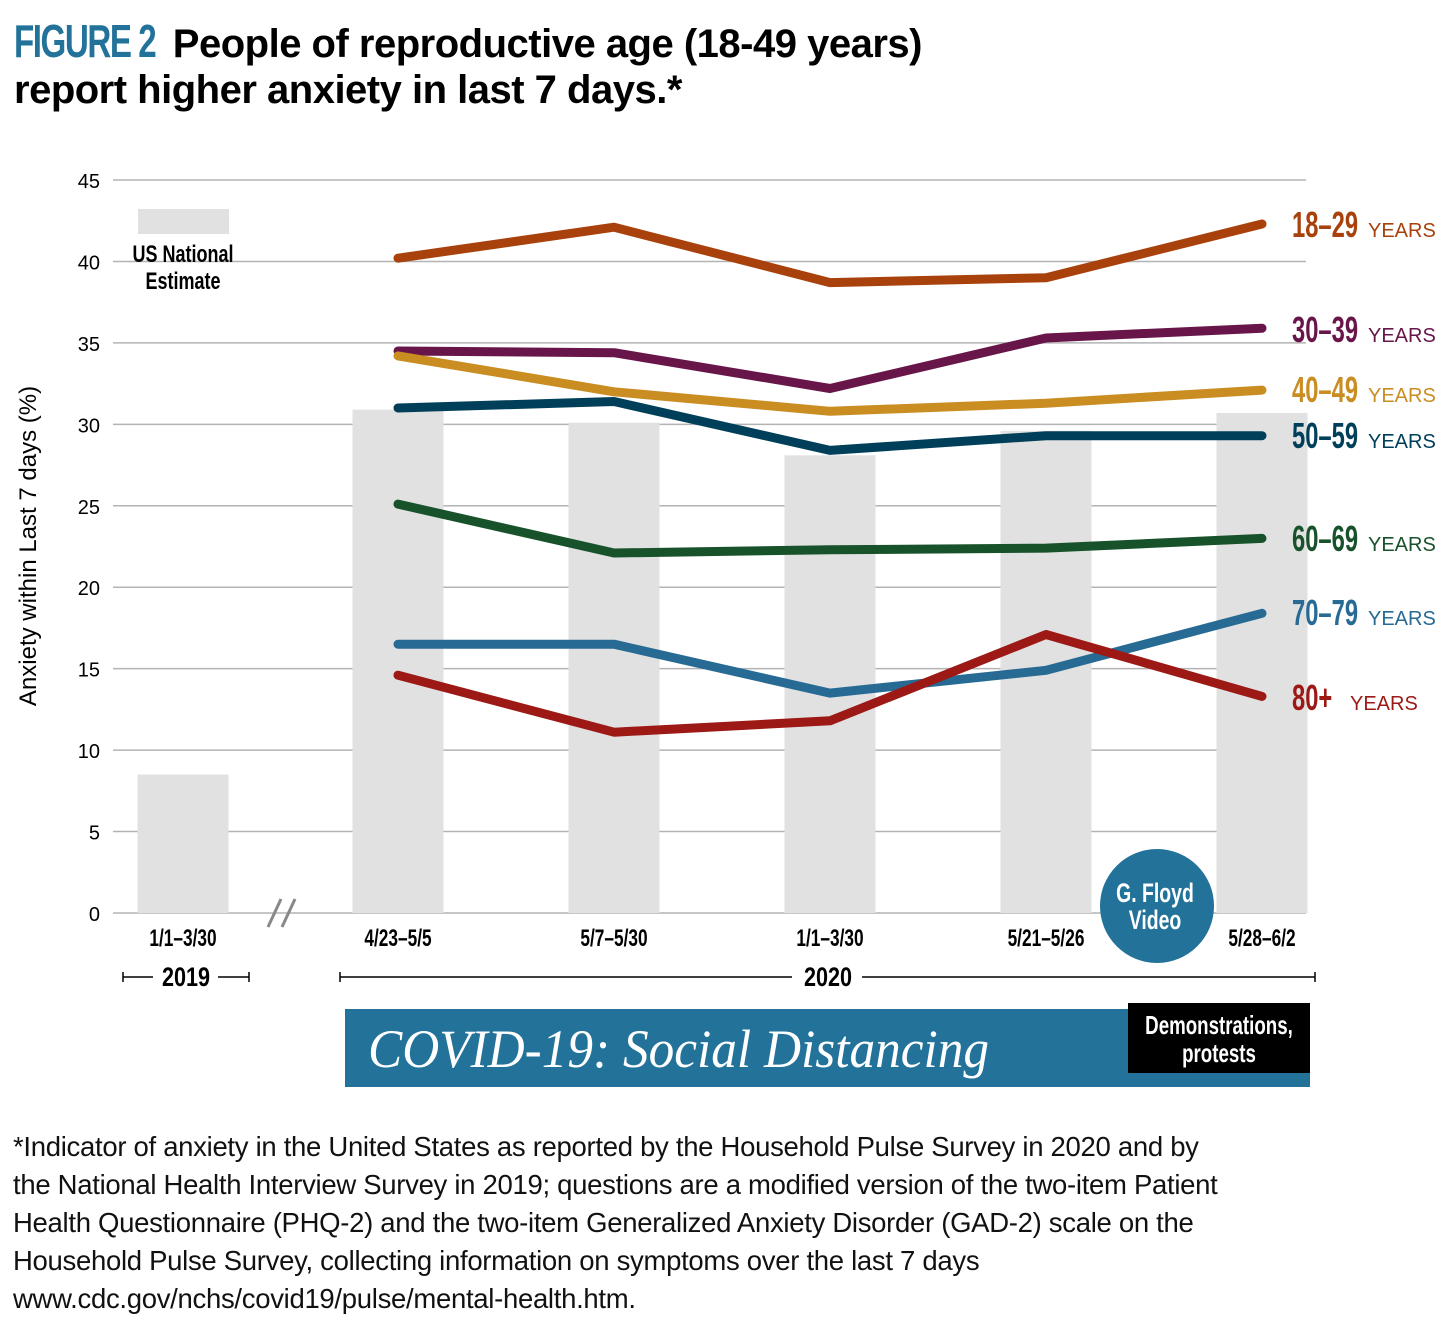  I want to click on title-line-1: People of reproductive age (18-49 years), so click(547, 44).